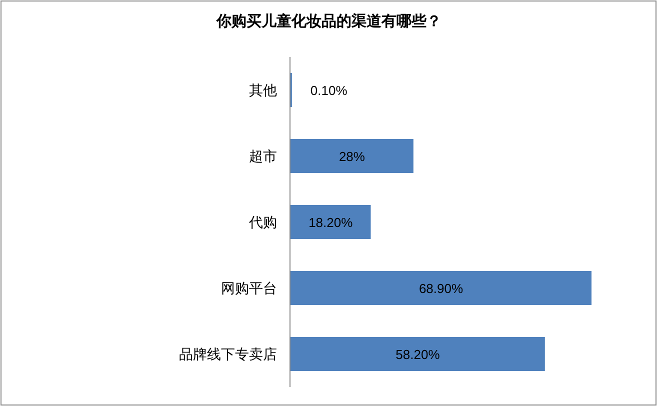  What do you see at coordinates (263, 90) in the screenshot?
I see `y-tick-label: 其他` at bounding box center [263, 90].